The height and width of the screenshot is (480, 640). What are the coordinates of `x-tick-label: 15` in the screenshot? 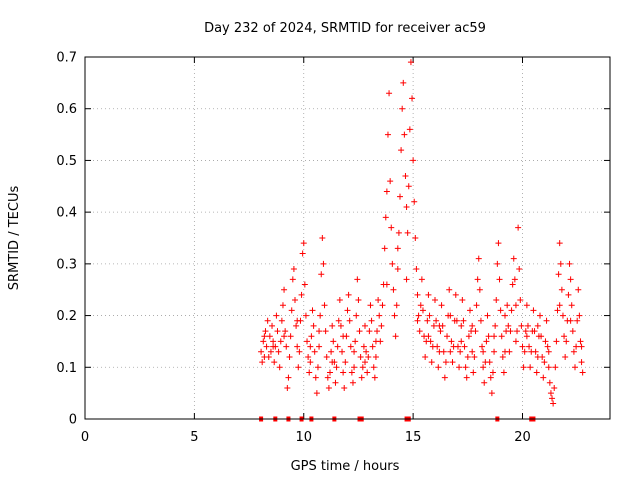 It's located at (413, 437).